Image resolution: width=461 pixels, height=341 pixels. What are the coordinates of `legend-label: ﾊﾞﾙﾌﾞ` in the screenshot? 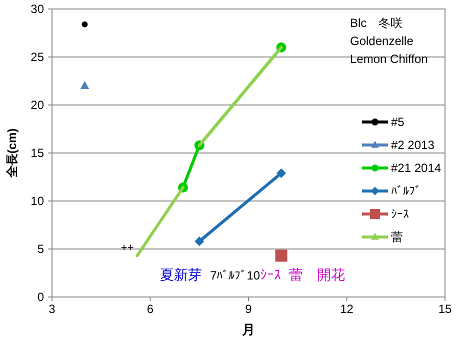 It's located at (406, 191).